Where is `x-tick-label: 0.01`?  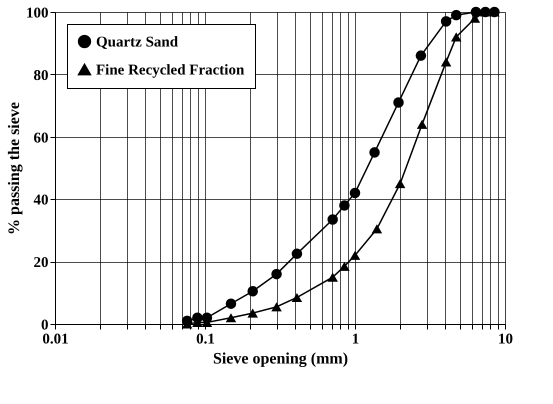
x-tick-label: 0.01 is located at coordinates (55, 340).